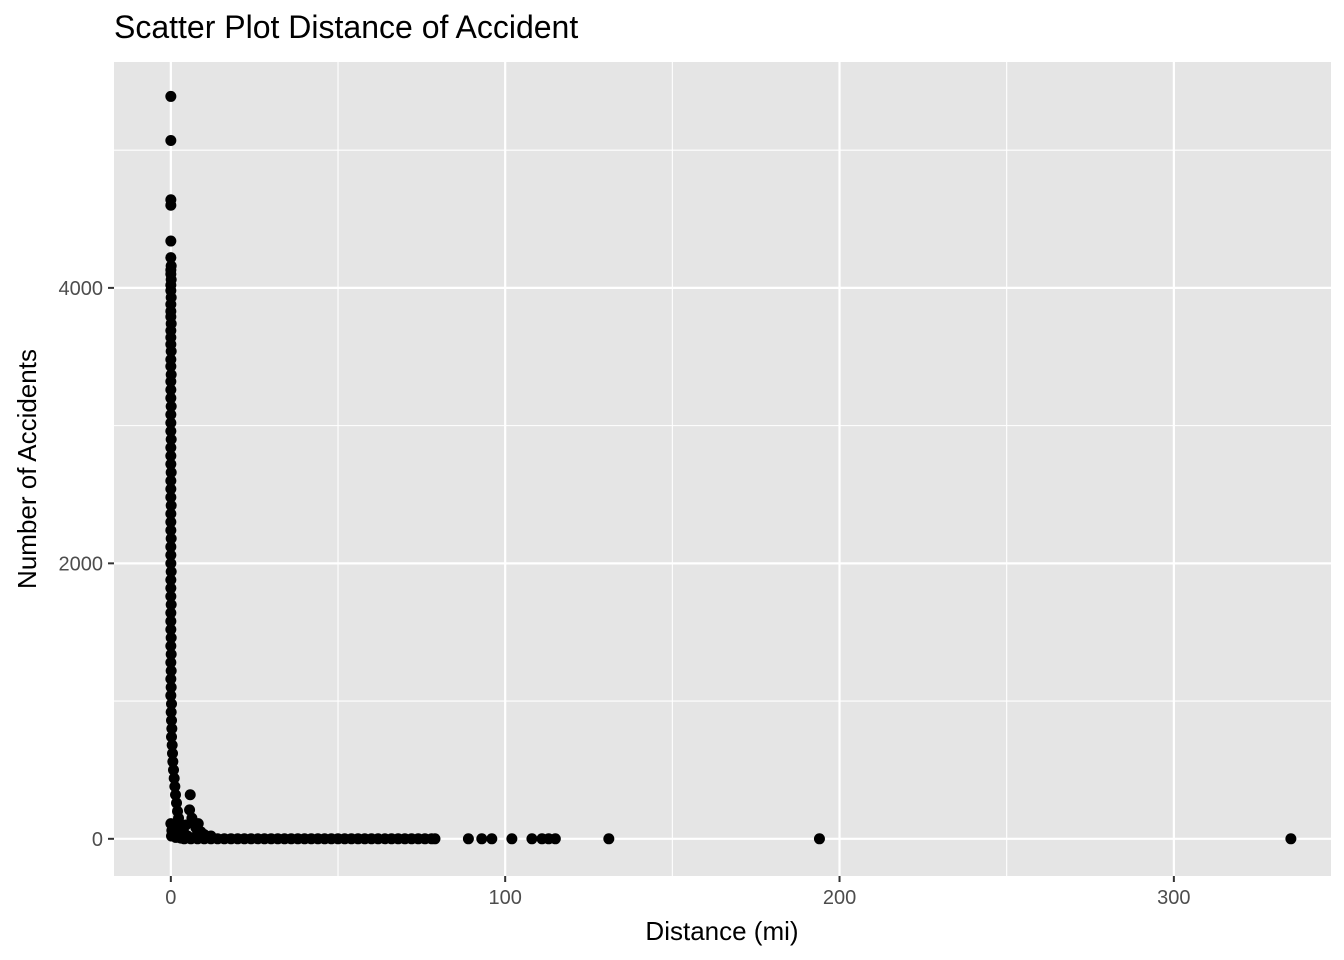  Describe the element at coordinates (170, 898) in the screenshot. I see `x-tick-label: 0` at that location.